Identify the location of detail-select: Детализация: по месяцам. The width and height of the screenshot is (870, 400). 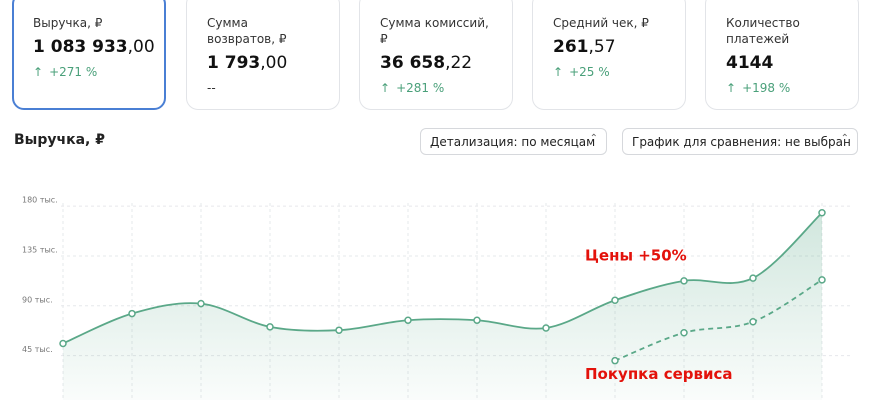
(513, 141).